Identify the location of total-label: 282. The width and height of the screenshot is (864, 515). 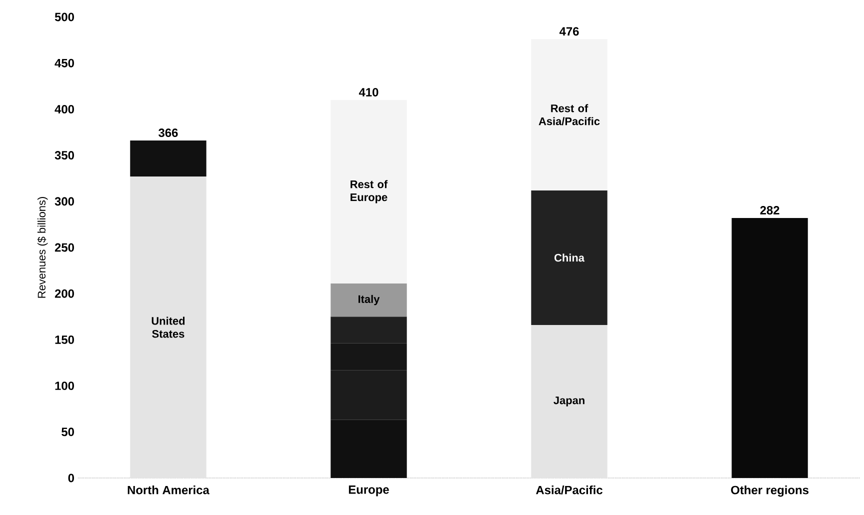
(770, 210).